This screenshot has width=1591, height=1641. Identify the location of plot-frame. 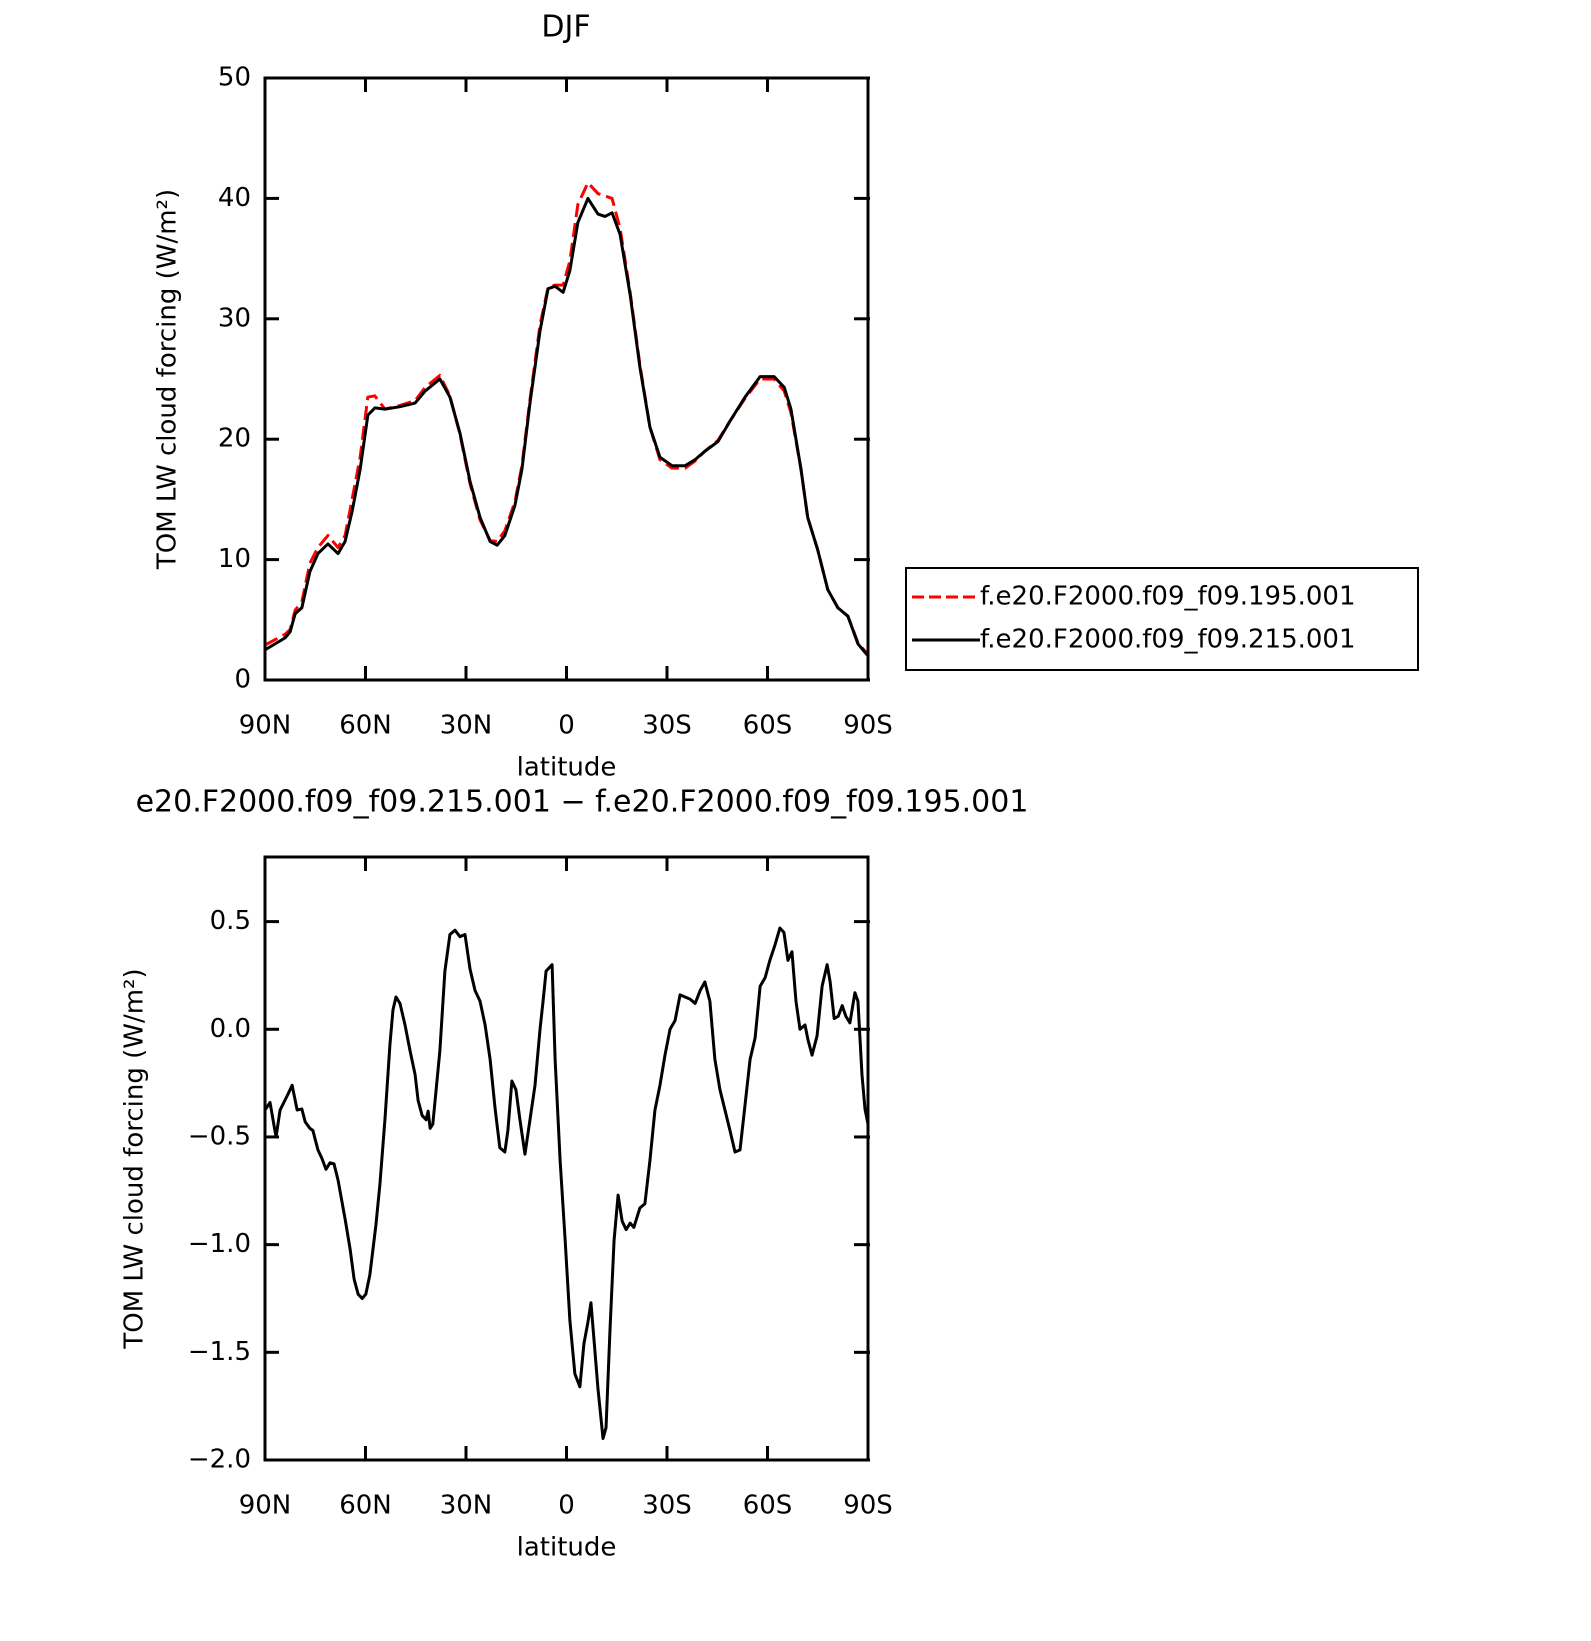
(566, 1158).